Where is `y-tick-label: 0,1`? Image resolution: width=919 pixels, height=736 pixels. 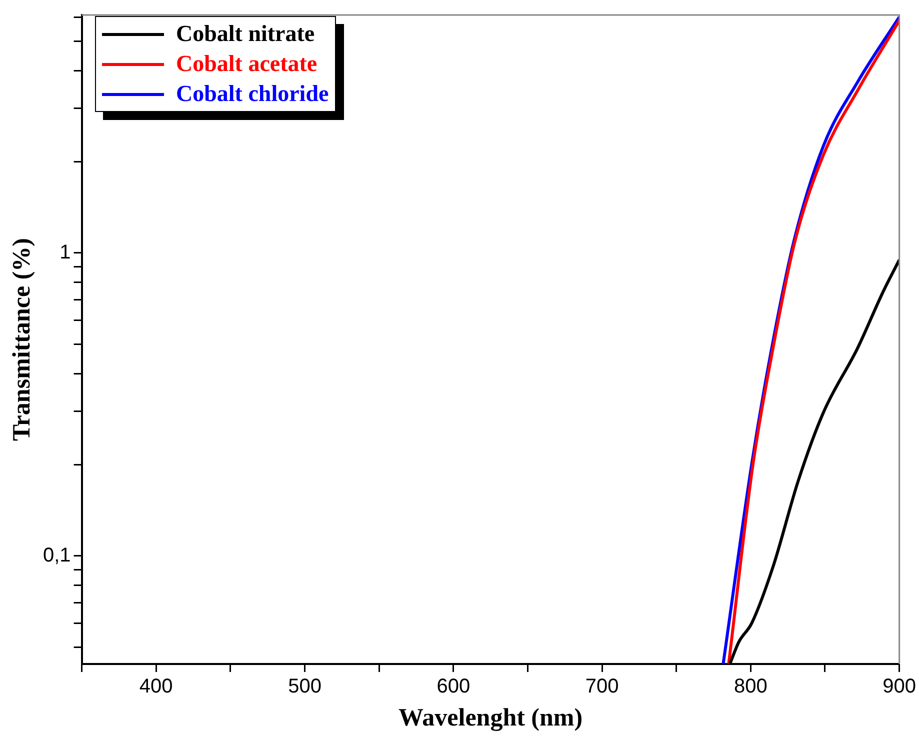 y-tick-label: 0,1 is located at coordinates (56, 555).